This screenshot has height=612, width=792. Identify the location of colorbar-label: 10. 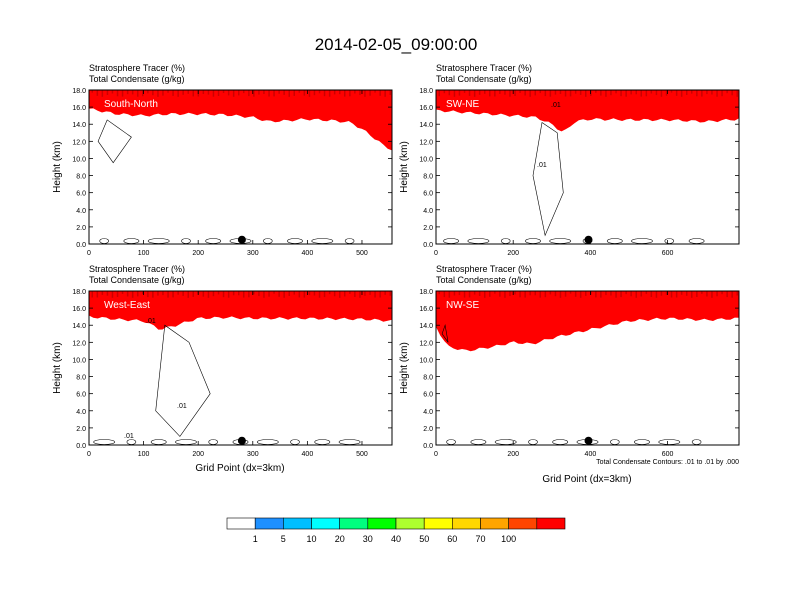
(311, 539).